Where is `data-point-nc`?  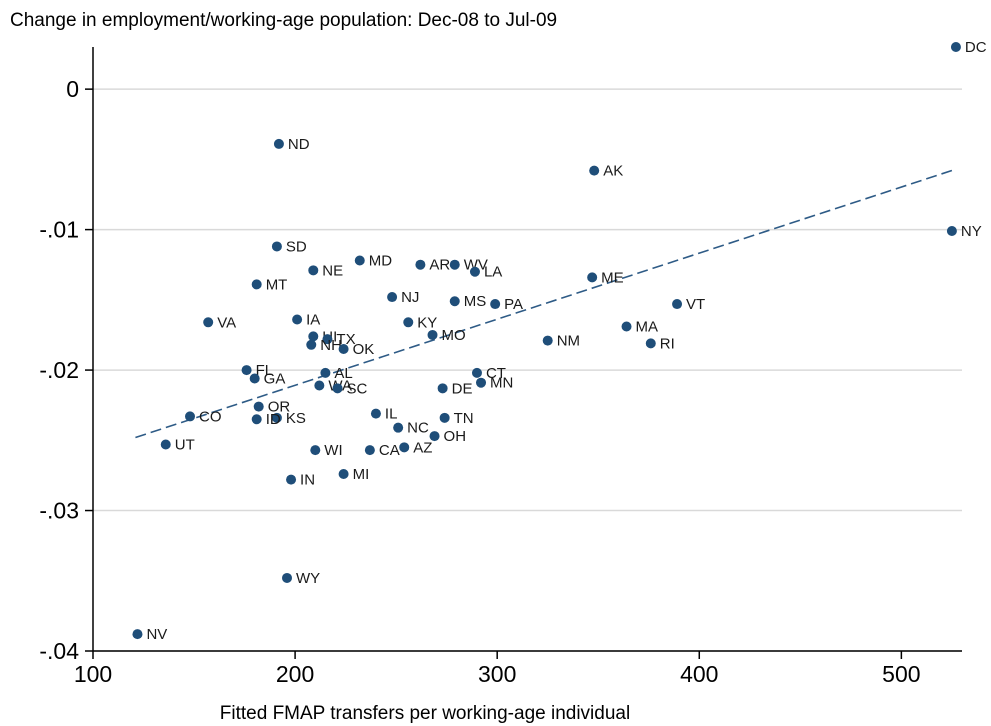 data-point-nc is located at coordinates (398, 427).